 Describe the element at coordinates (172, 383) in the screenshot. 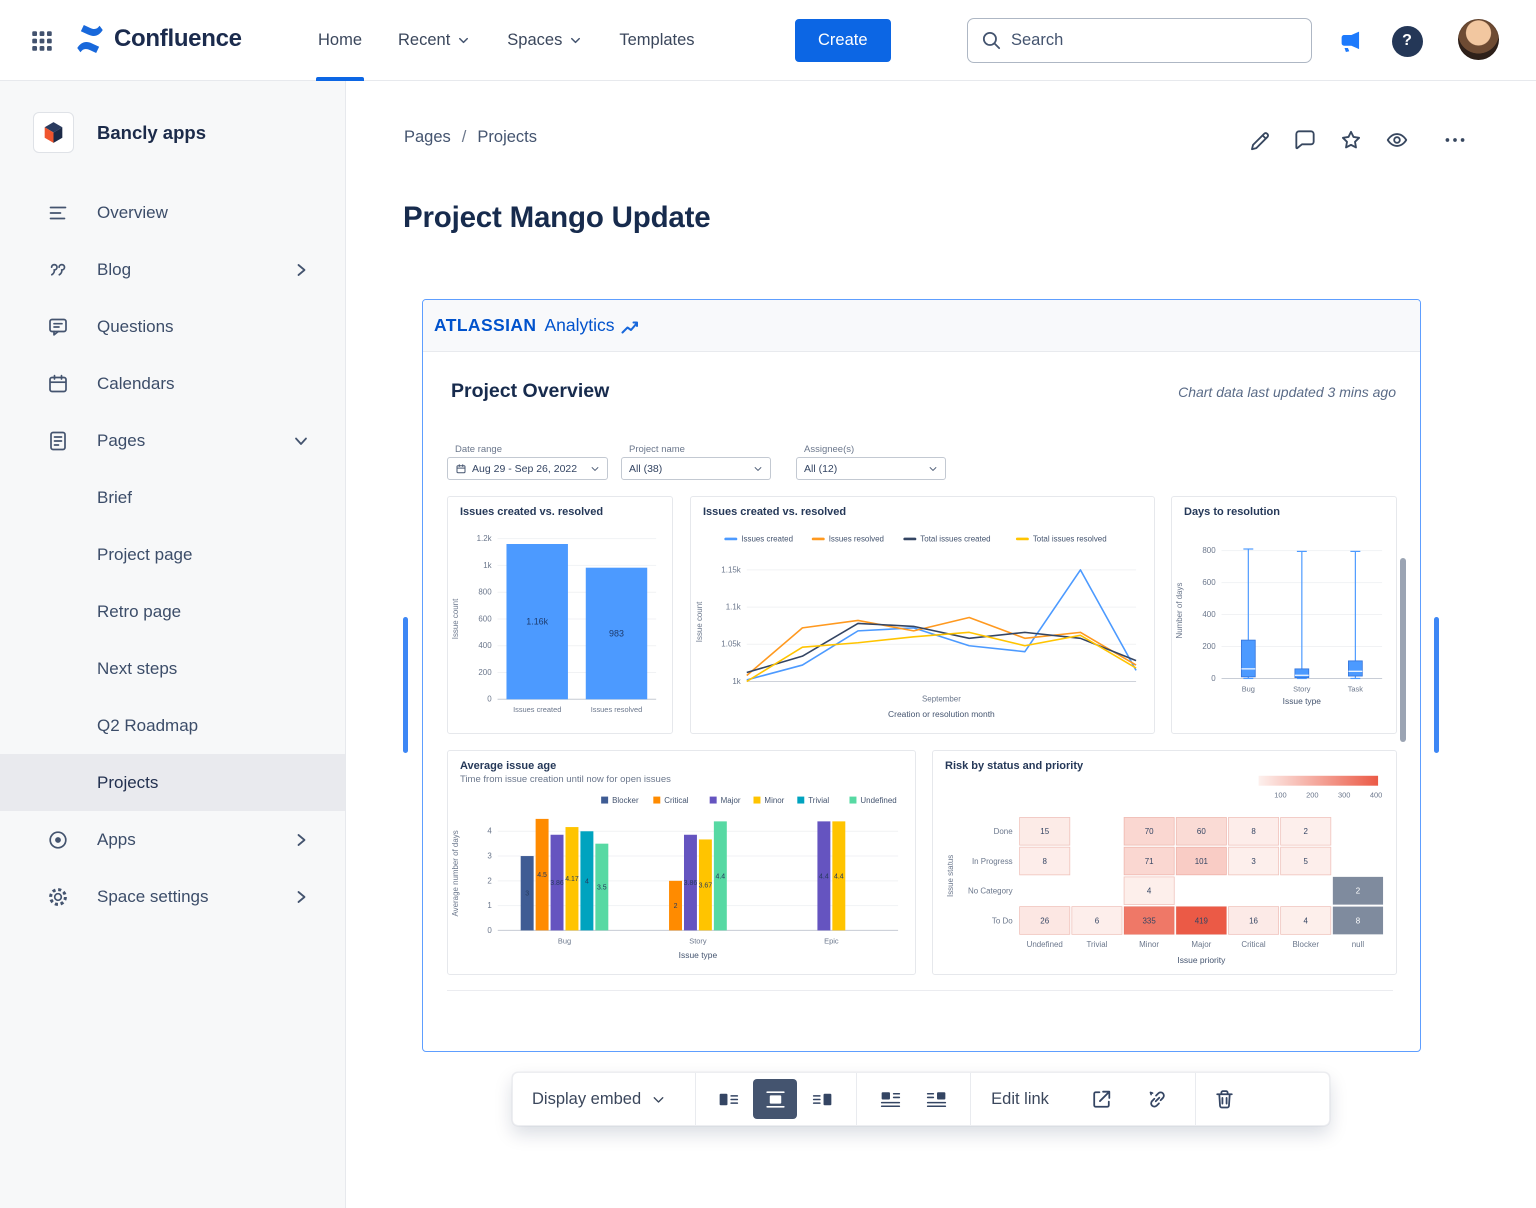

I see `sidebar-item-calendars: Calendars` at that location.